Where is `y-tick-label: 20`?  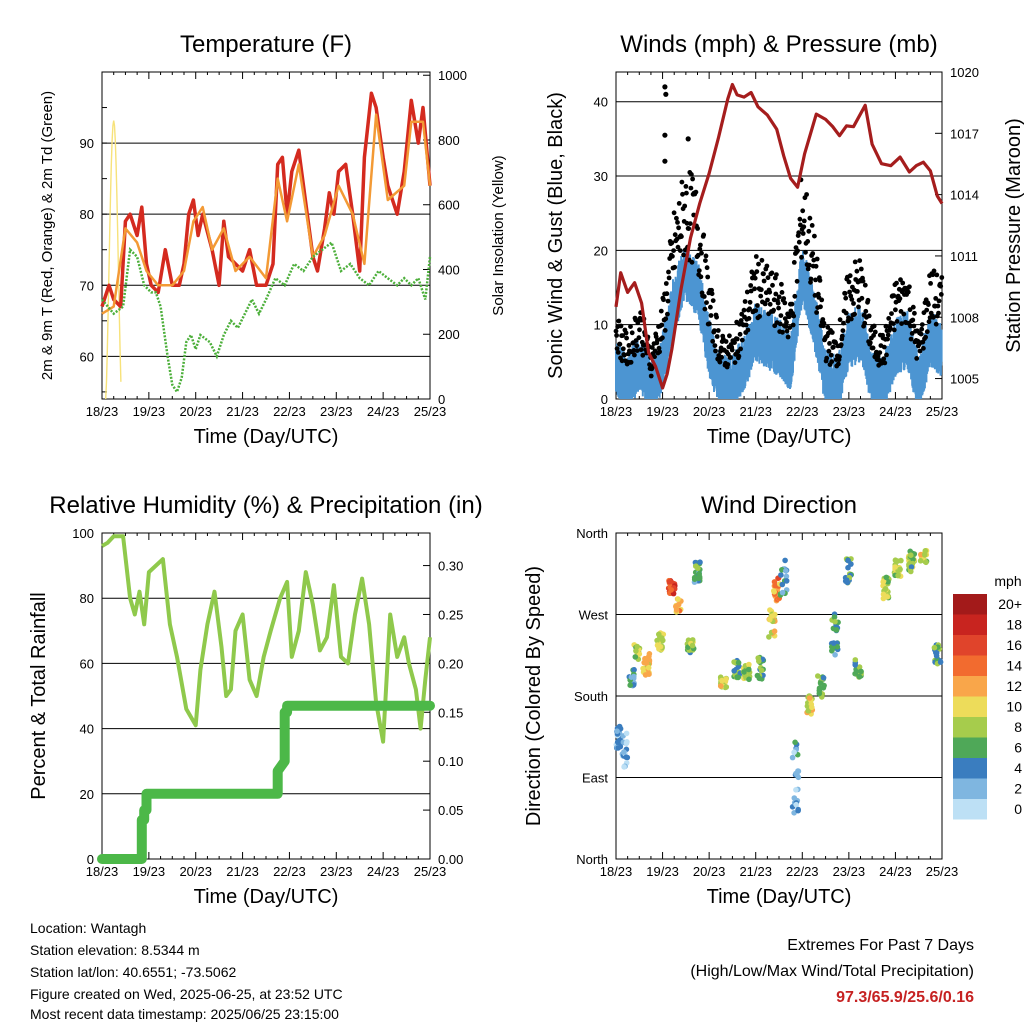 y-tick-label: 20 is located at coordinates (87, 794).